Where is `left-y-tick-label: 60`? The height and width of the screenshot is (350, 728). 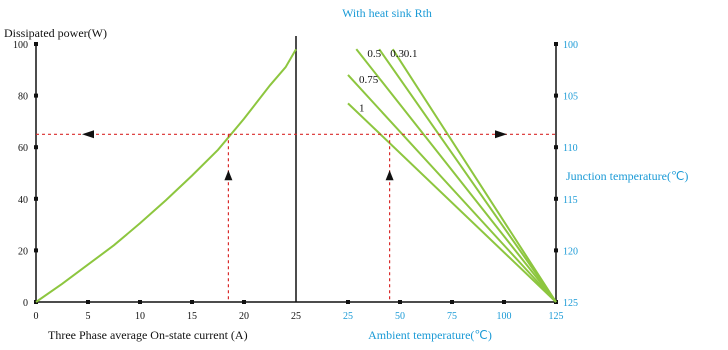
left-y-tick-label: 60 is located at coordinates (23, 148).